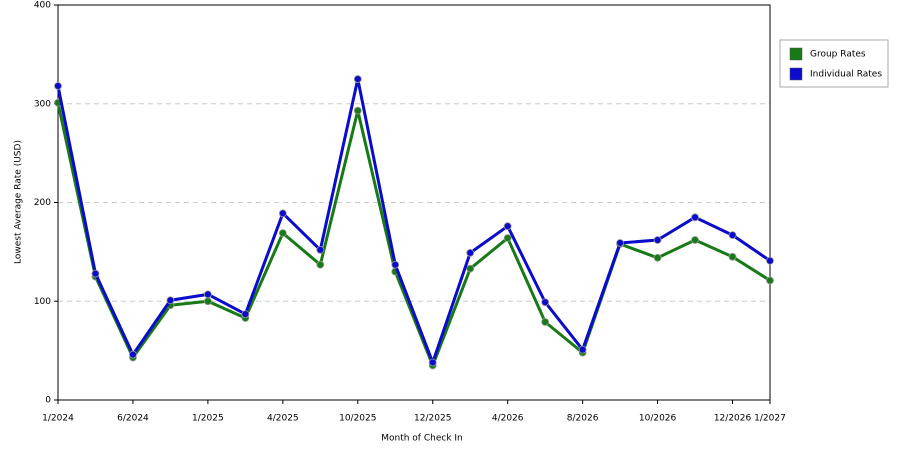 The height and width of the screenshot is (450, 900). I want to click on y-tick-label: 0, so click(48, 401).